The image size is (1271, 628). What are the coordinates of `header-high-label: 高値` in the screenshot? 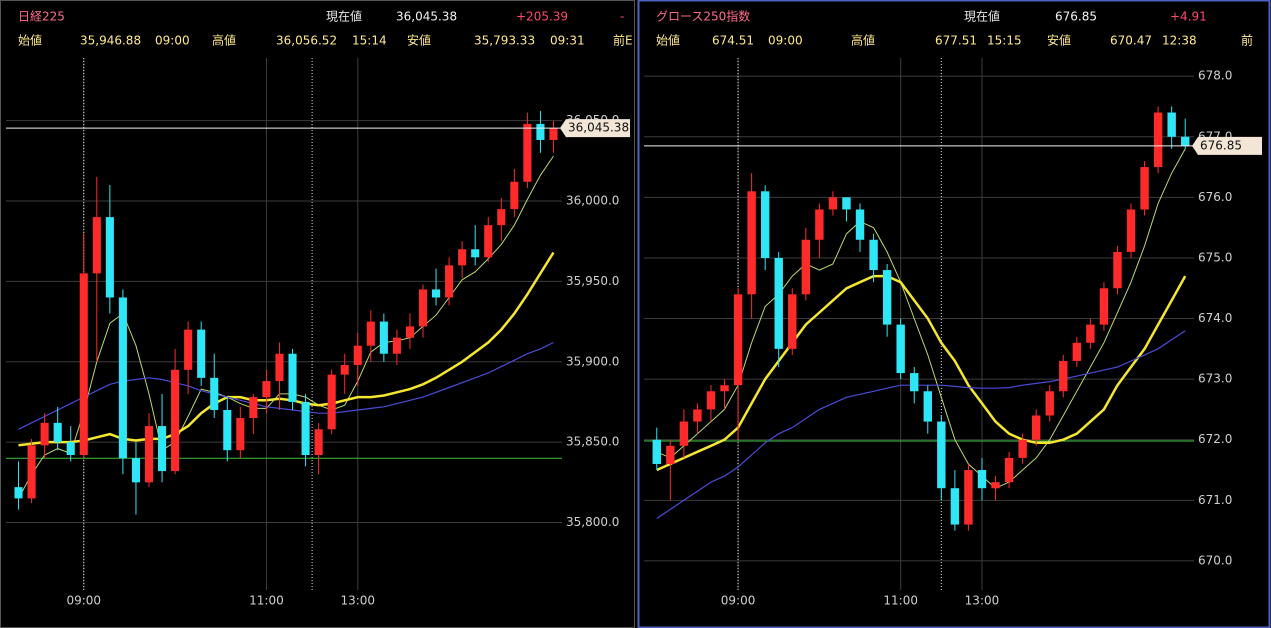 It's located at (863, 40).